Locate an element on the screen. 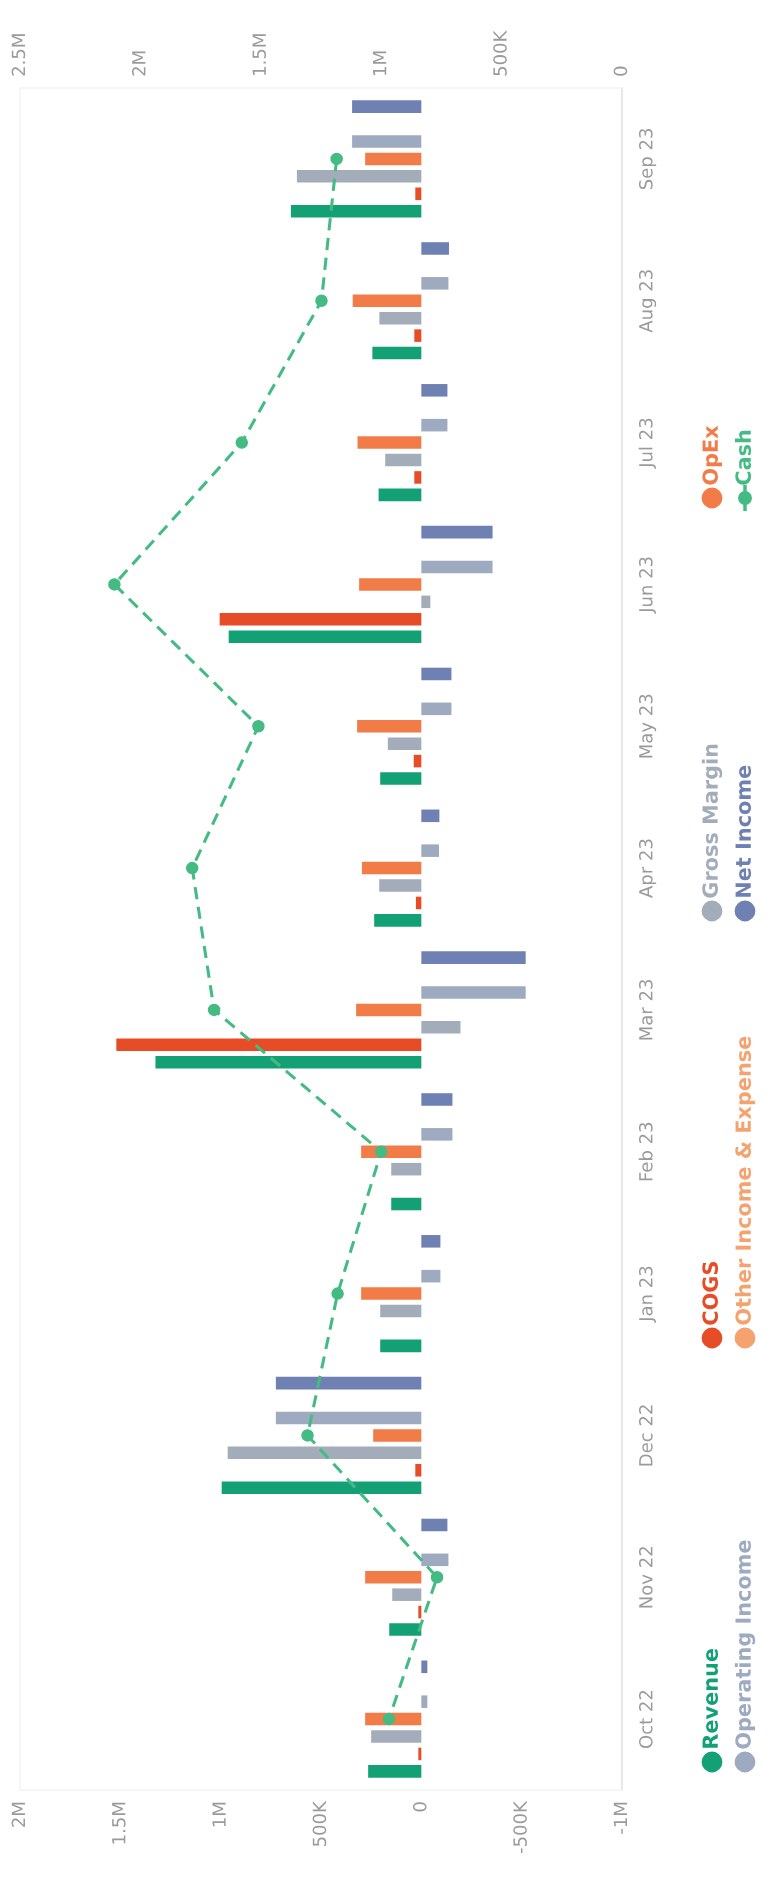 The height and width of the screenshot is (1894, 777). y-tick-label: Jan 23 is located at coordinates (647, 1294).